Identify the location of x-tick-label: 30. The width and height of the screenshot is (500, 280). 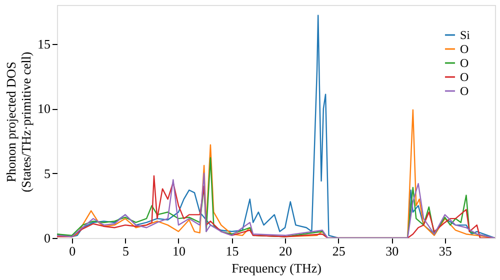
(392, 251).